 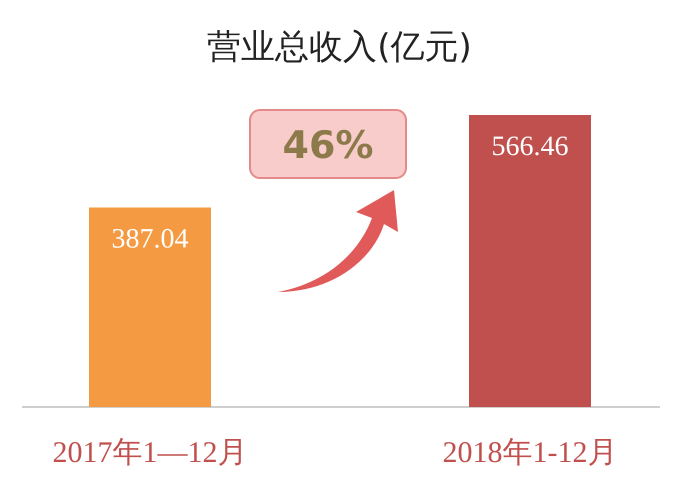 I want to click on x-tick-label: 2017年1—12月, so click(x=150, y=452).